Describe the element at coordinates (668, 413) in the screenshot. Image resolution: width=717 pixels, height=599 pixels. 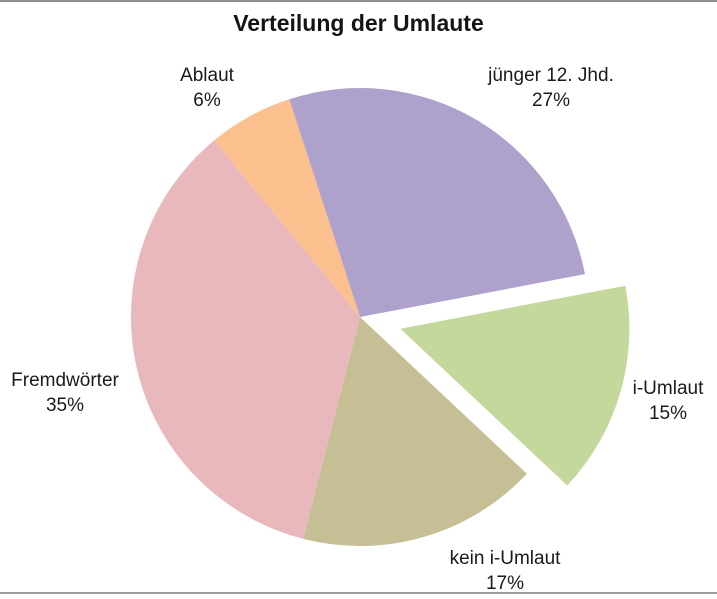
I see `slice-label-pct: 15%` at that location.